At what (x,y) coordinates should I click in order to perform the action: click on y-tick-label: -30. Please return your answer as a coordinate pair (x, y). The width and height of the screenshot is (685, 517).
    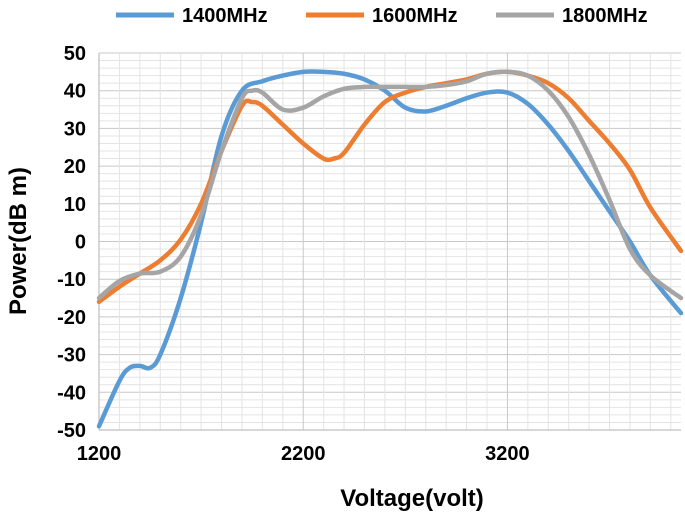
    Looking at the image, I should click on (71, 356).